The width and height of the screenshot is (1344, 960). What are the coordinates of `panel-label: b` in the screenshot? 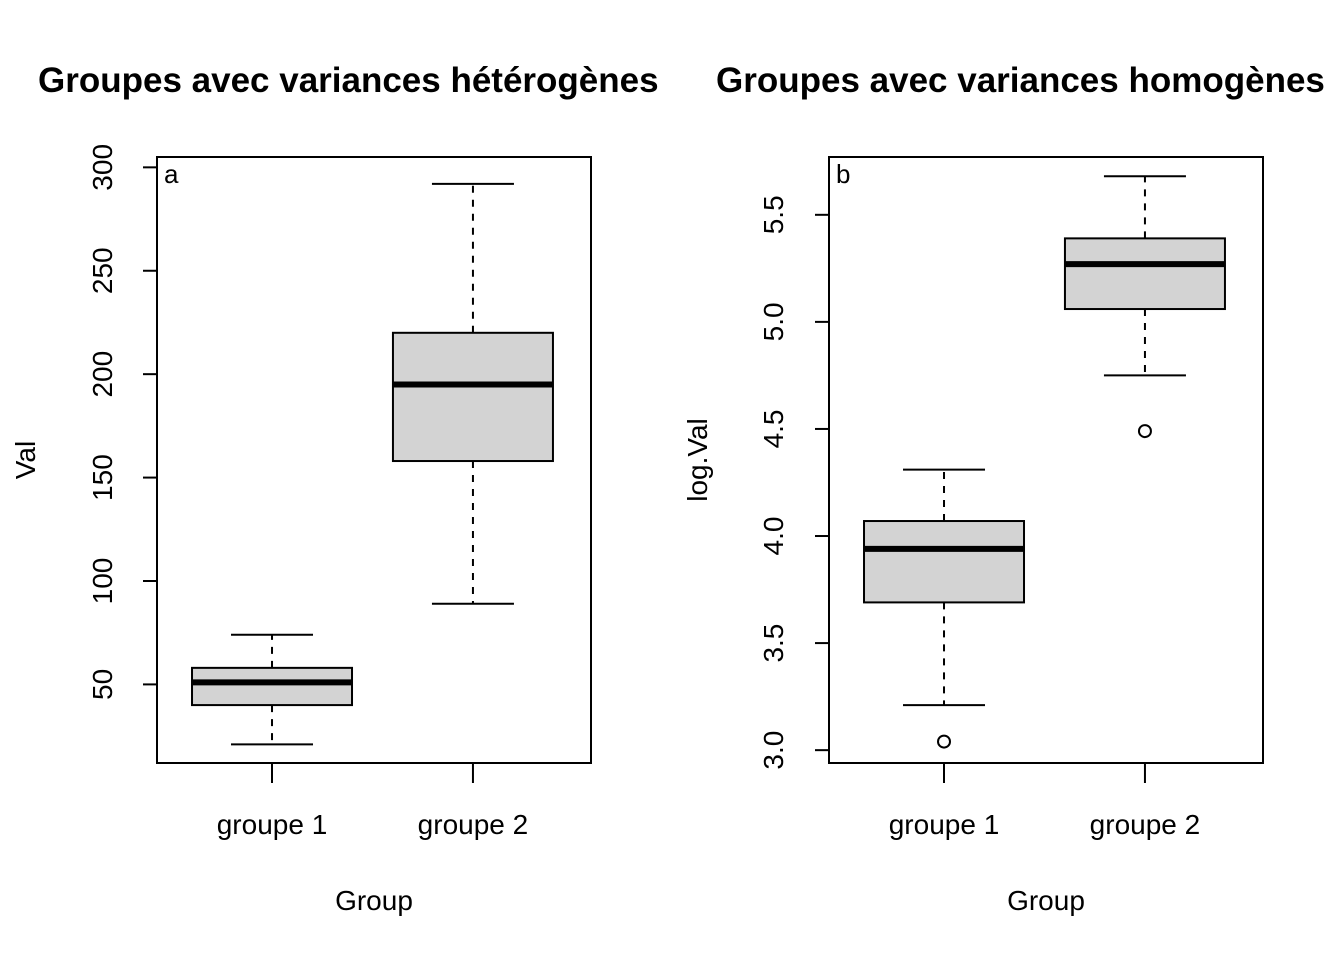 It's located at (843, 174).